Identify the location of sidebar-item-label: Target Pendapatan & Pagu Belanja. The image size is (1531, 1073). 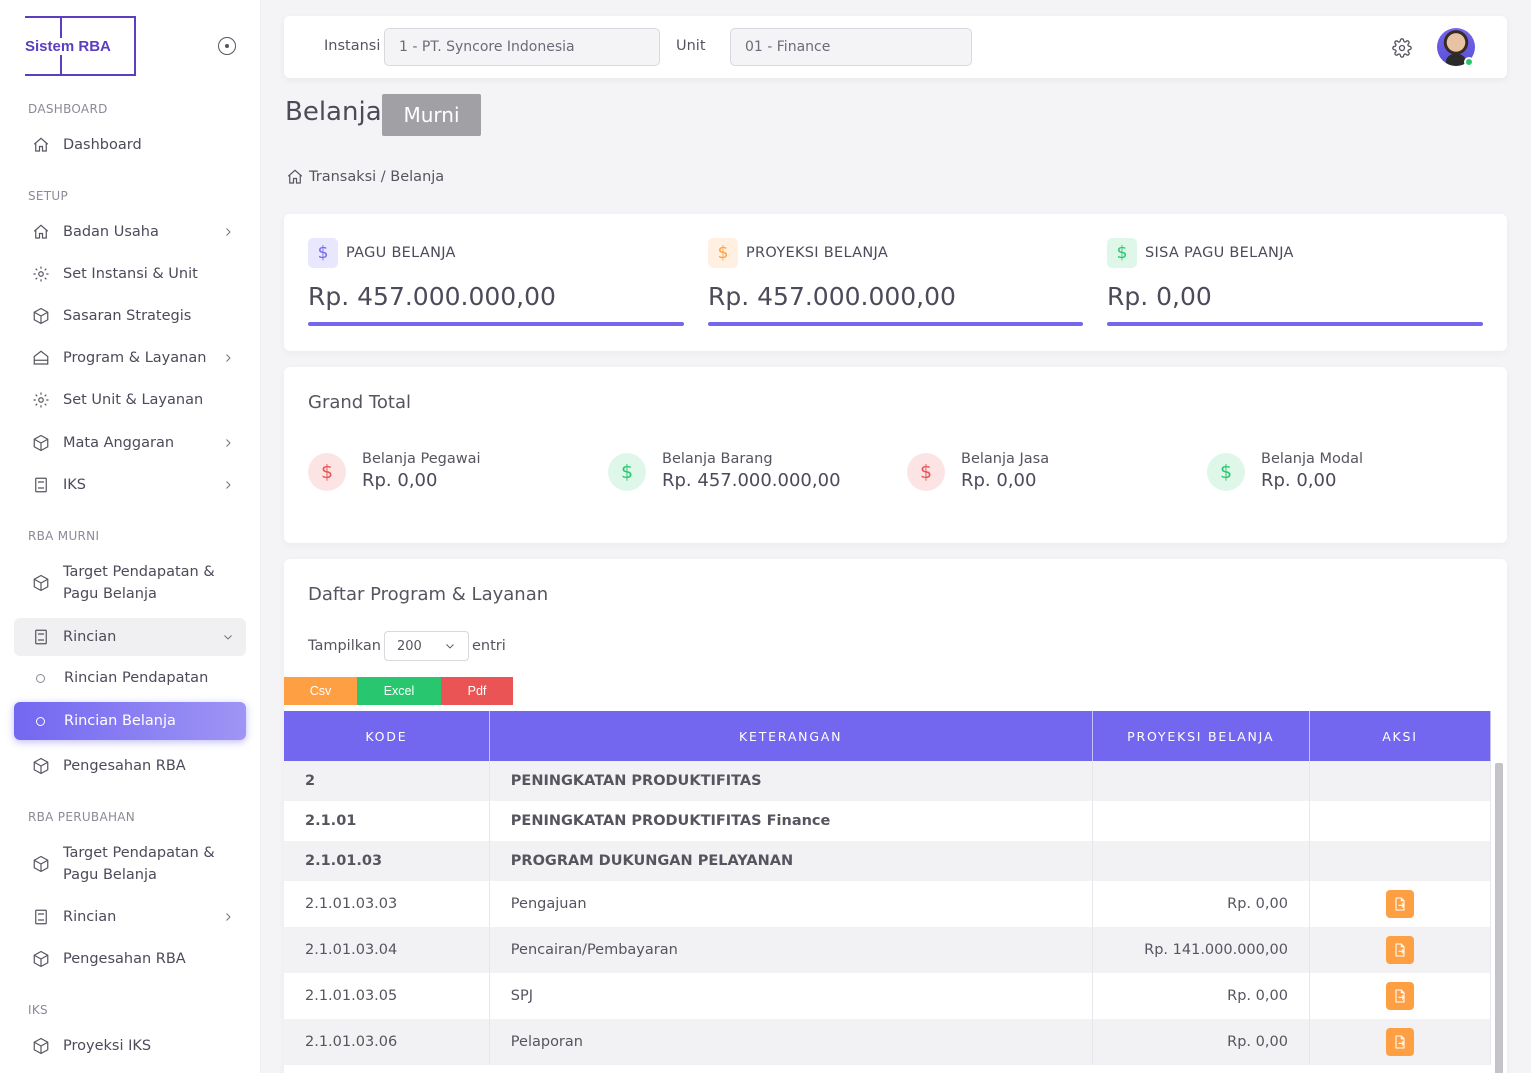
(154, 583).